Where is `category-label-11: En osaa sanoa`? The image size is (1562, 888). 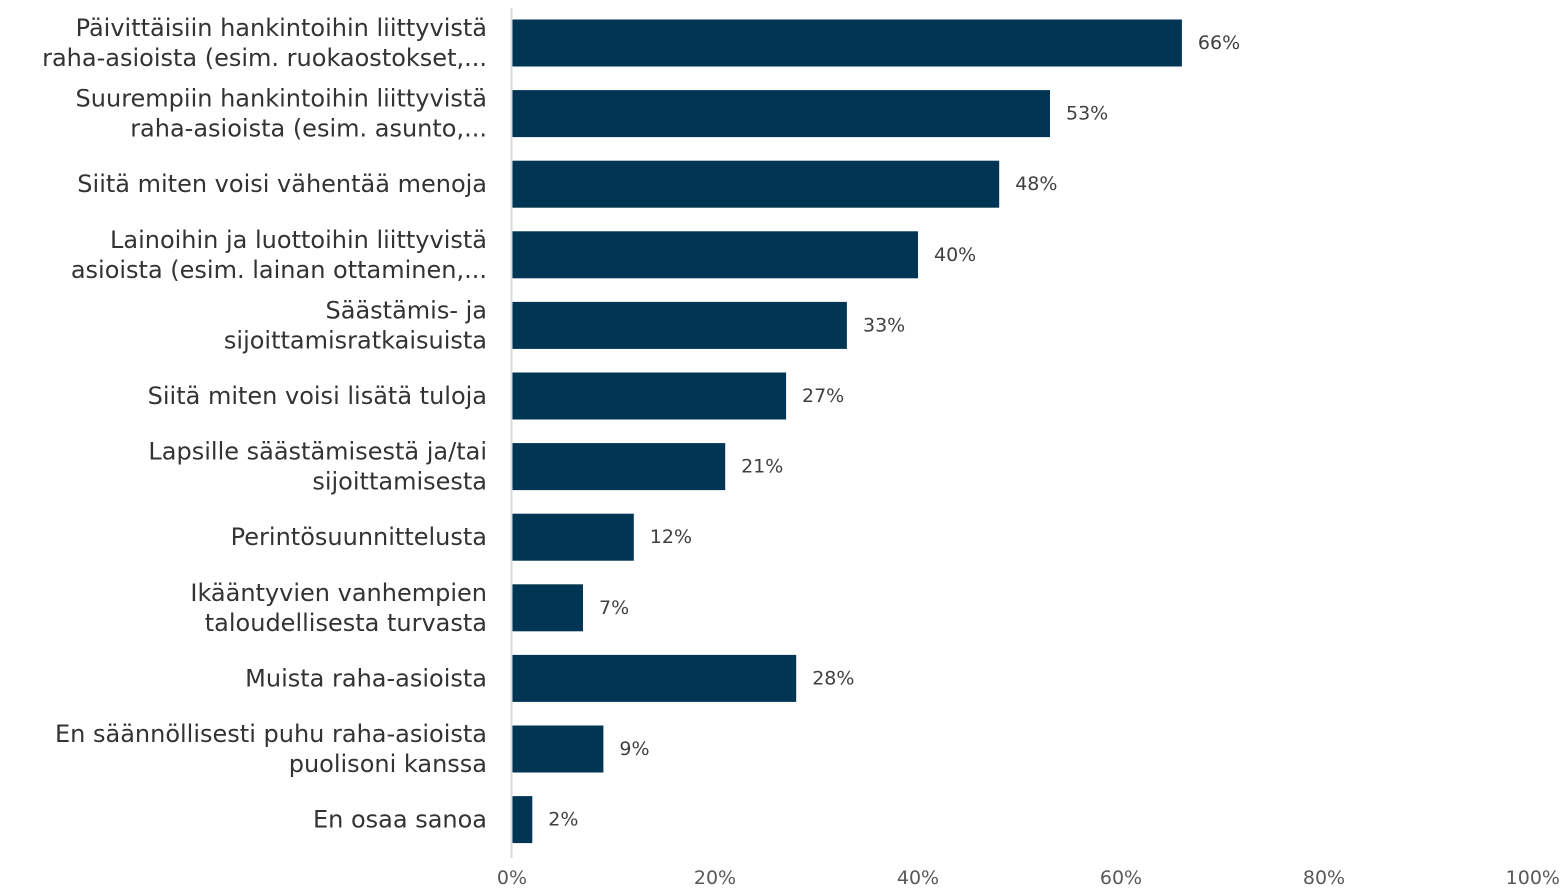 category-label-11: En osaa sanoa is located at coordinates (400, 820).